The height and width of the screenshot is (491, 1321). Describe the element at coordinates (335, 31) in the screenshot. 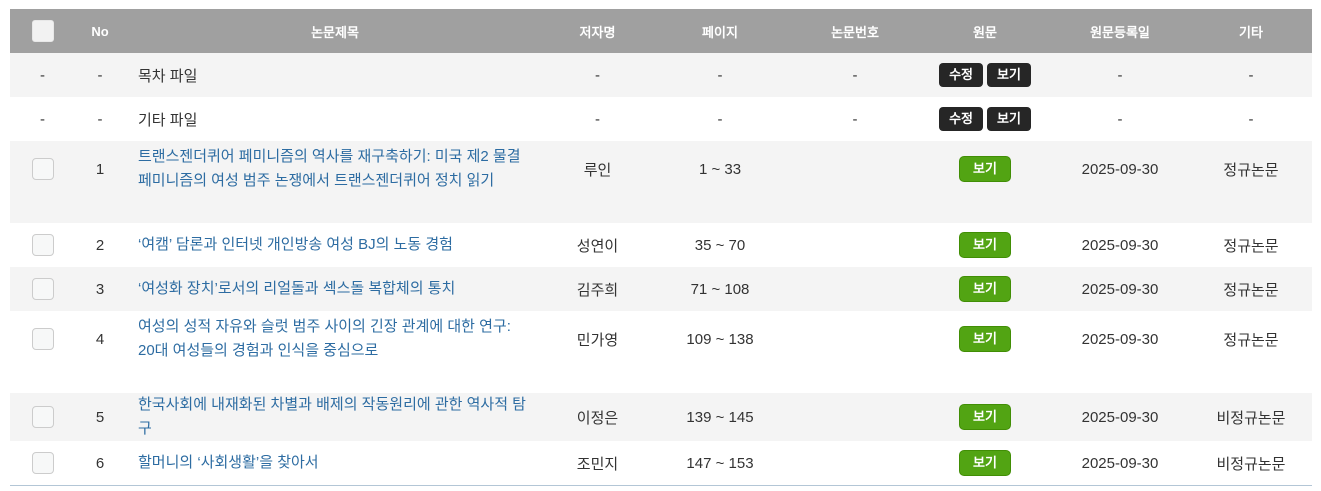

I see `col-header-title: 논문제목` at that location.